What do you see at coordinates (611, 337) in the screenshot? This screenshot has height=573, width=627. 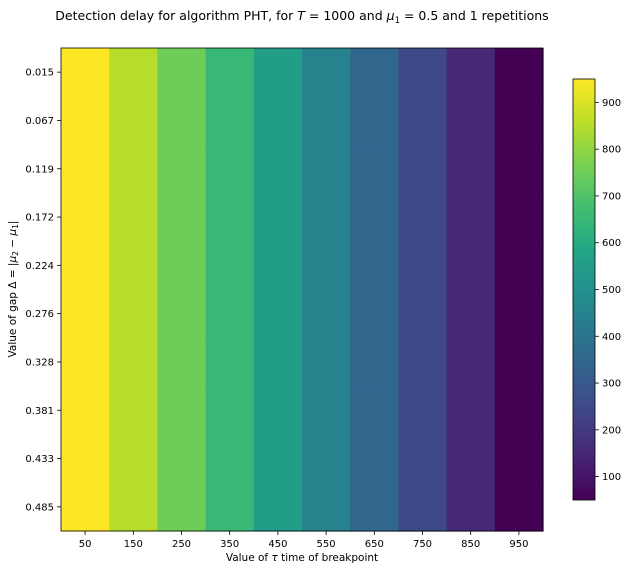 I see `colorbar-tick-label: 400` at bounding box center [611, 337].